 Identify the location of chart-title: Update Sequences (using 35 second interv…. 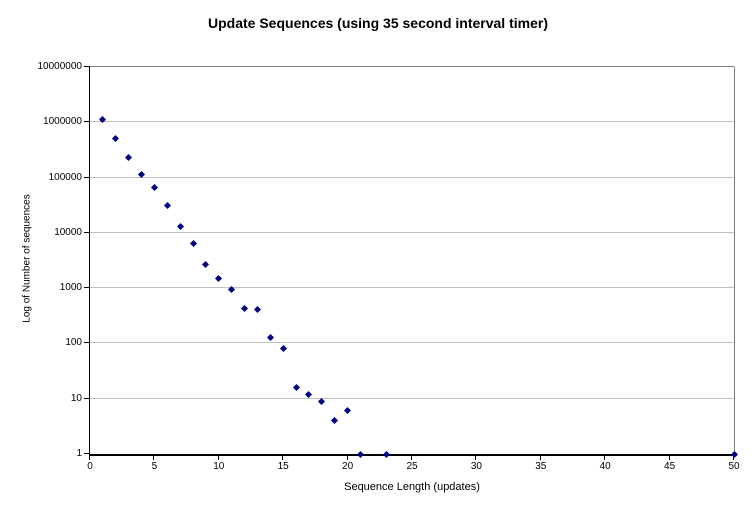
(378, 23).